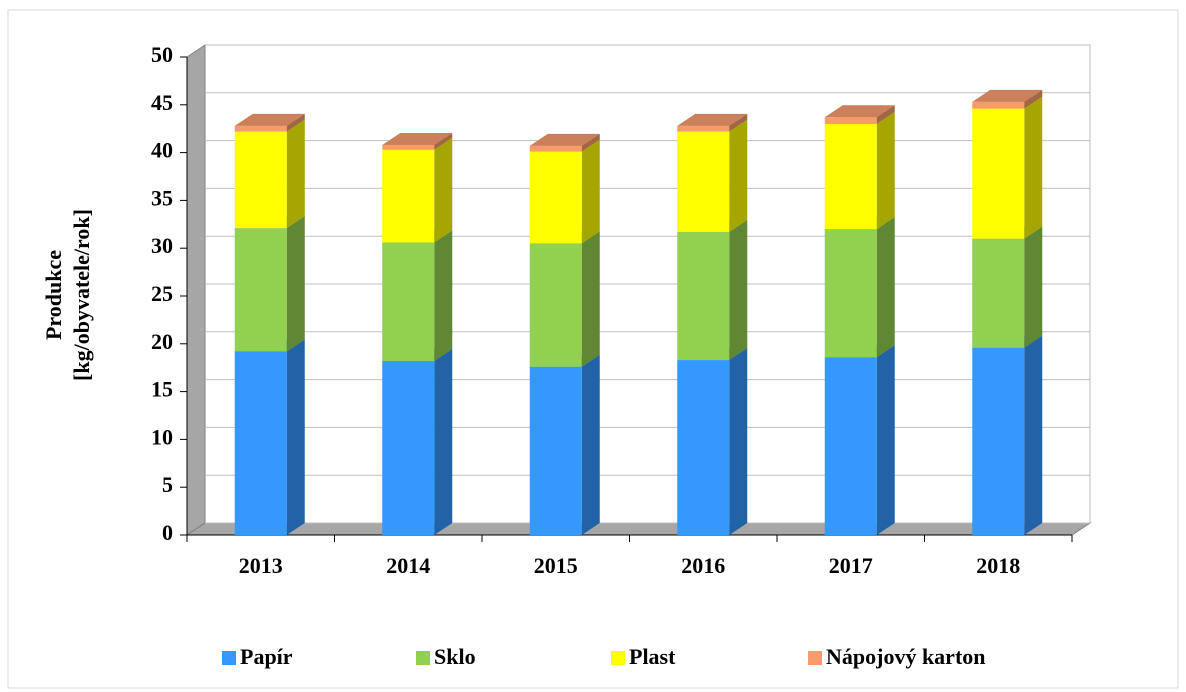 Image resolution: width=1186 pixels, height=692 pixels. I want to click on y-axis-label: [kg/obyvatele/rok], so click(81, 295).